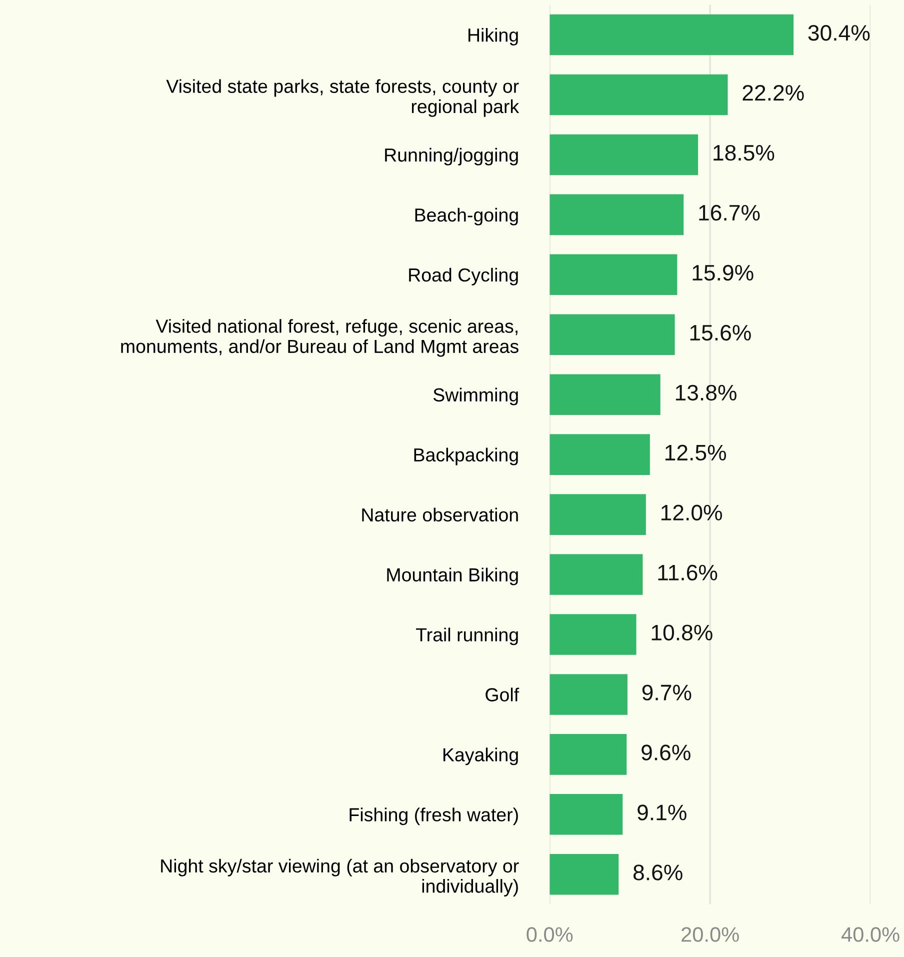 This screenshot has width=904, height=957. Describe the element at coordinates (467, 637) in the screenshot. I see `y-tick-label: Trail running` at that location.